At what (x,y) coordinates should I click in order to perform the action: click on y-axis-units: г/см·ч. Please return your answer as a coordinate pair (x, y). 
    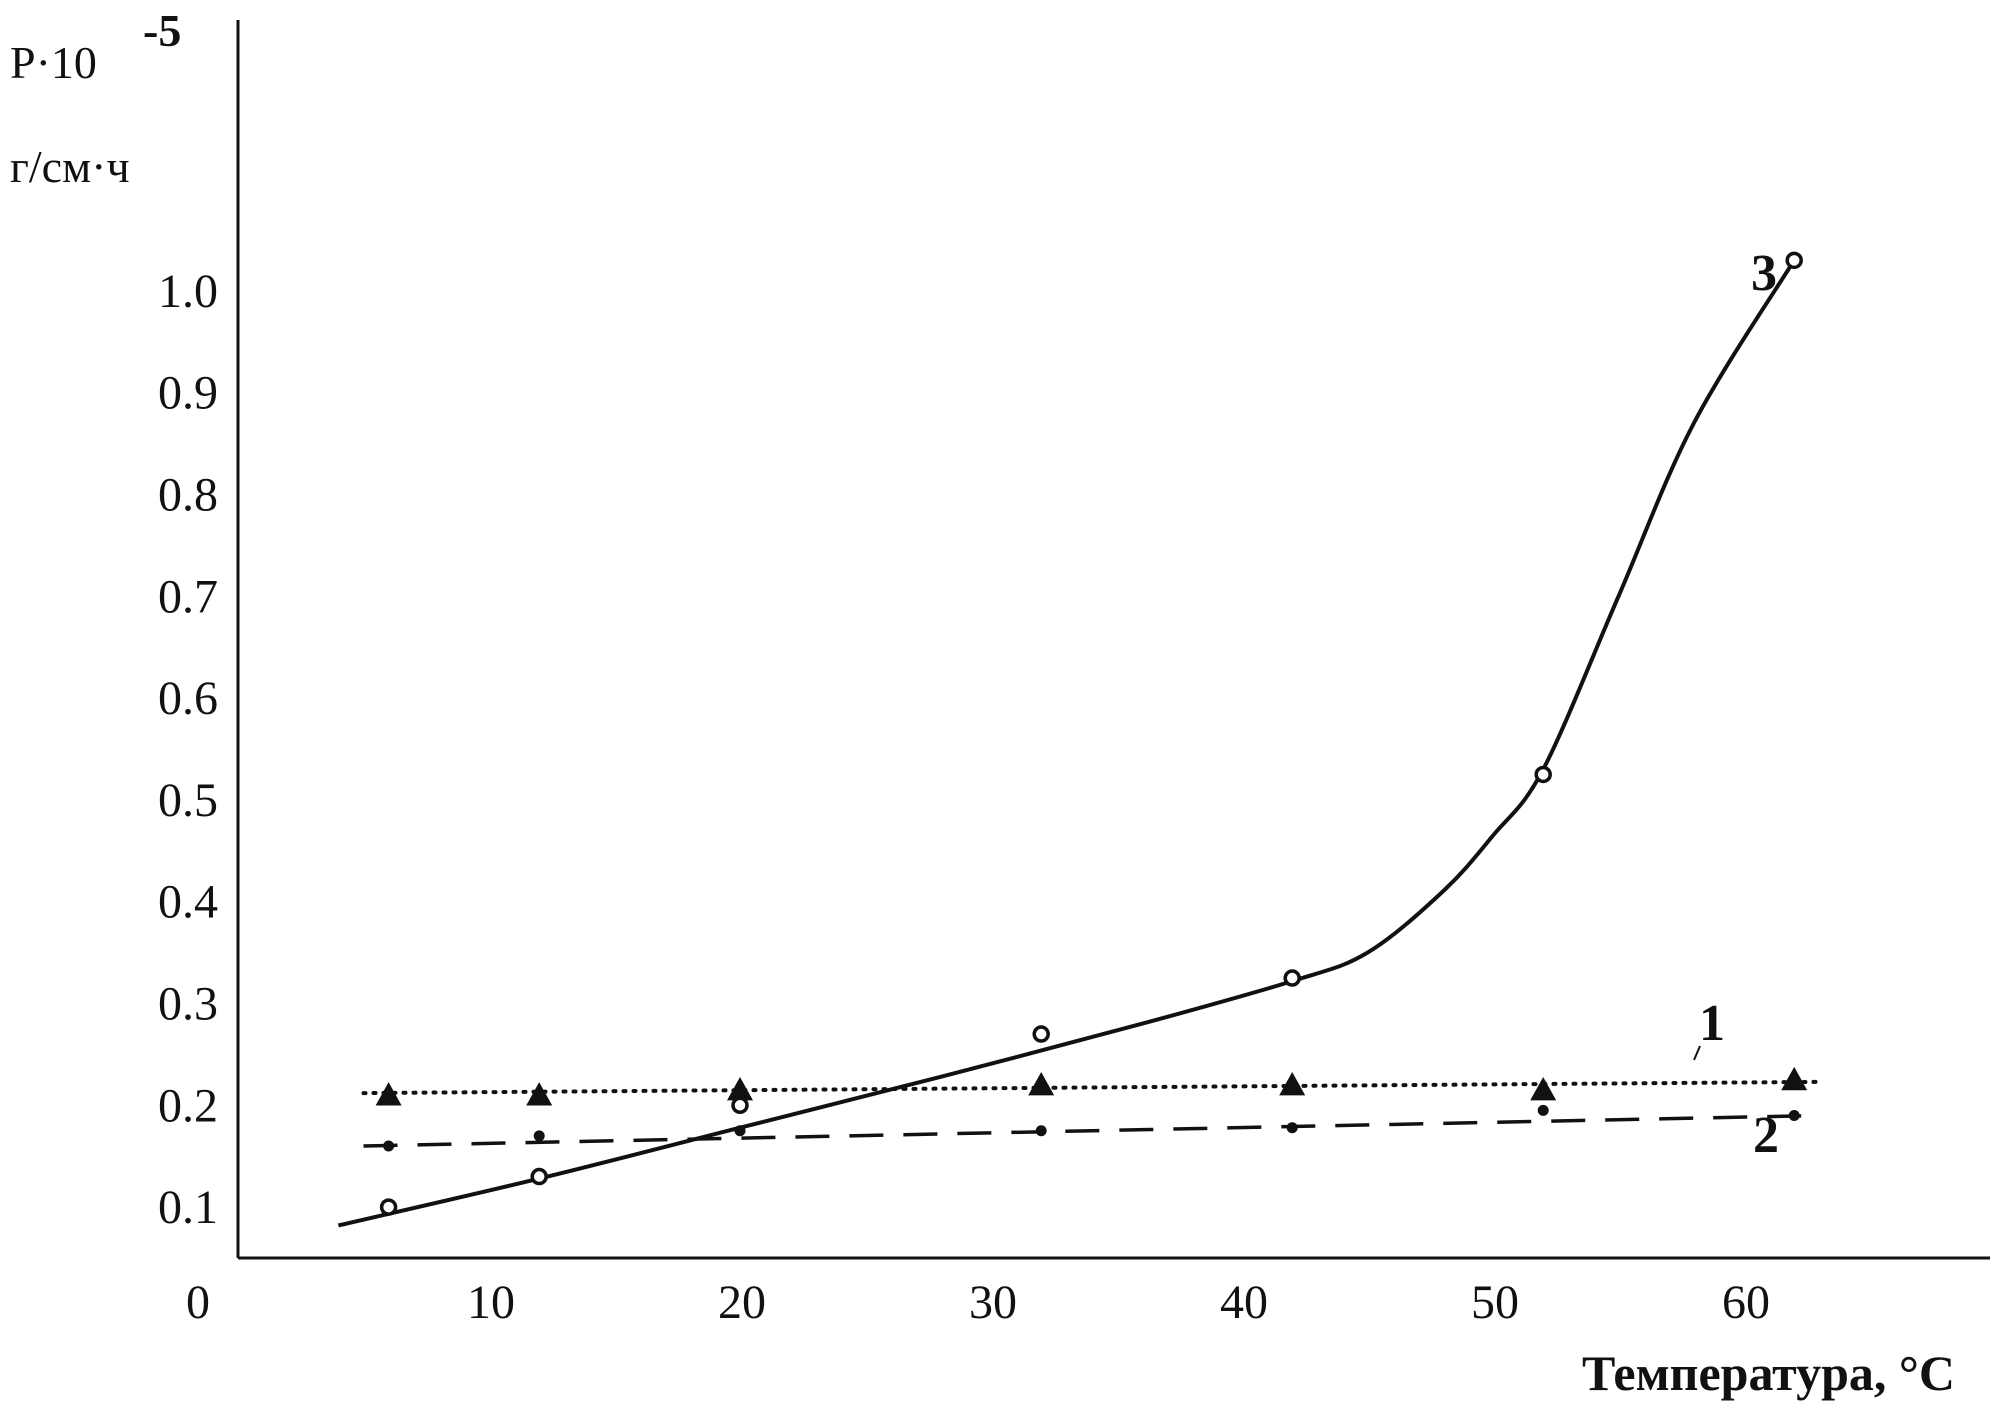
    Looking at the image, I should click on (70, 166).